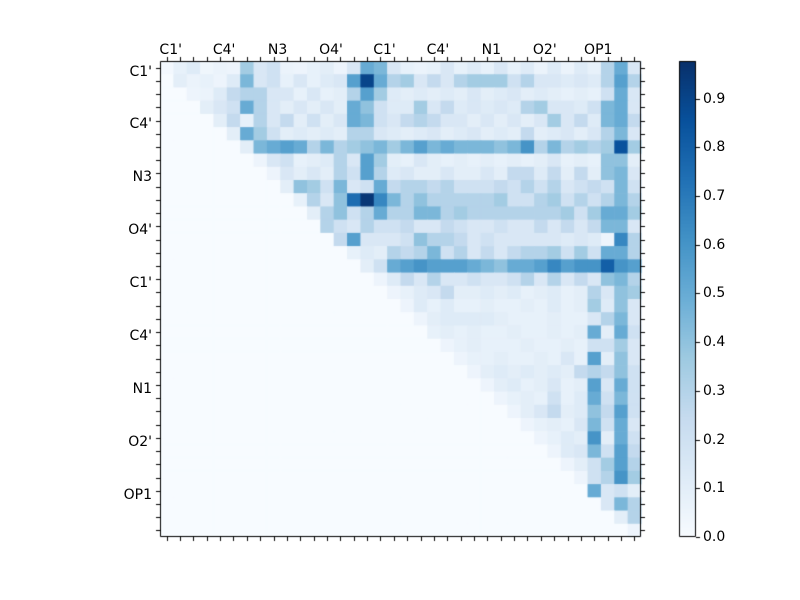 Image resolution: width=800 pixels, height=600 pixels. Describe the element at coordinates (714, 537) in the screenshot. I see `colorbar-tick-label: 0.0` at that location.